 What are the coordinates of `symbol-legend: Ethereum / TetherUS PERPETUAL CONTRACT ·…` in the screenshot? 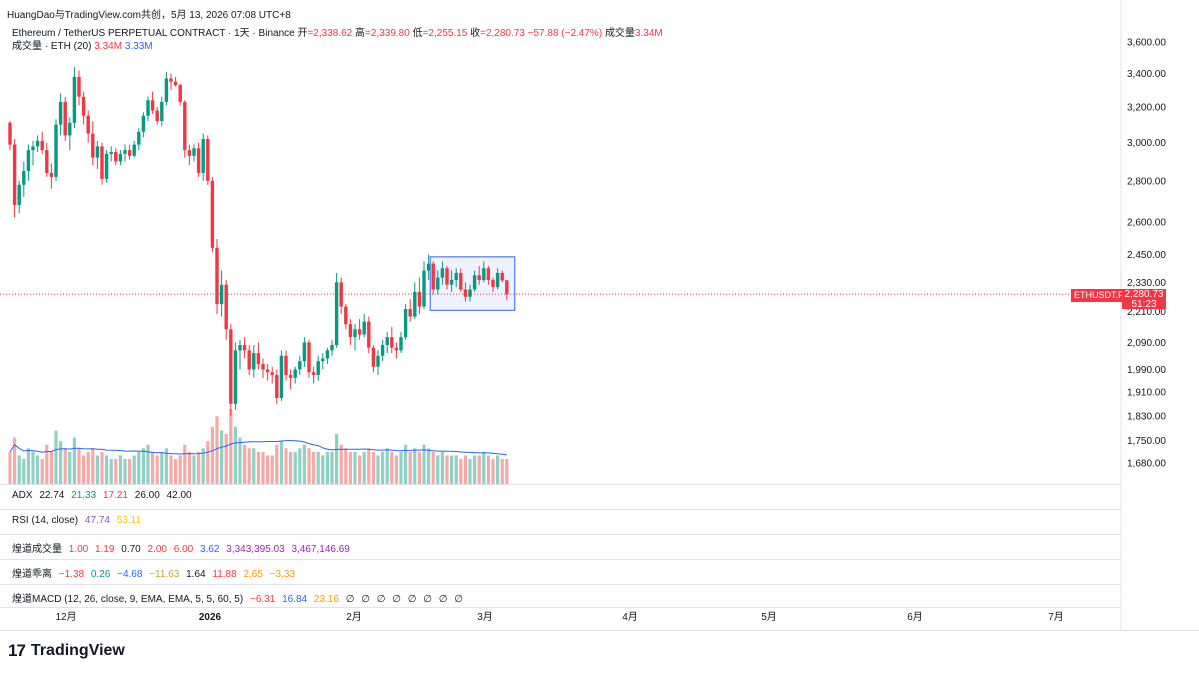 It's located at (337, 31).